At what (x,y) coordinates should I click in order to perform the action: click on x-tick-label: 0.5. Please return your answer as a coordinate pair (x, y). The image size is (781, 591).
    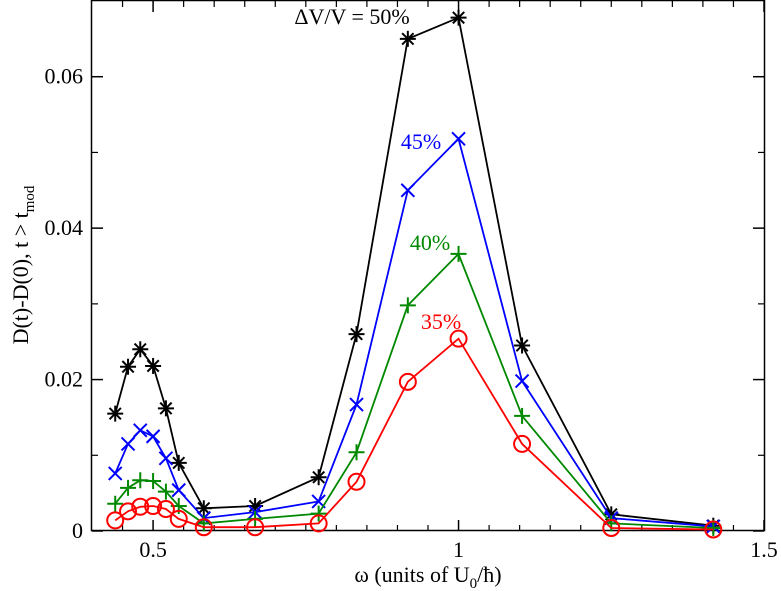
    Looking at the image, I should click on (153, 549).